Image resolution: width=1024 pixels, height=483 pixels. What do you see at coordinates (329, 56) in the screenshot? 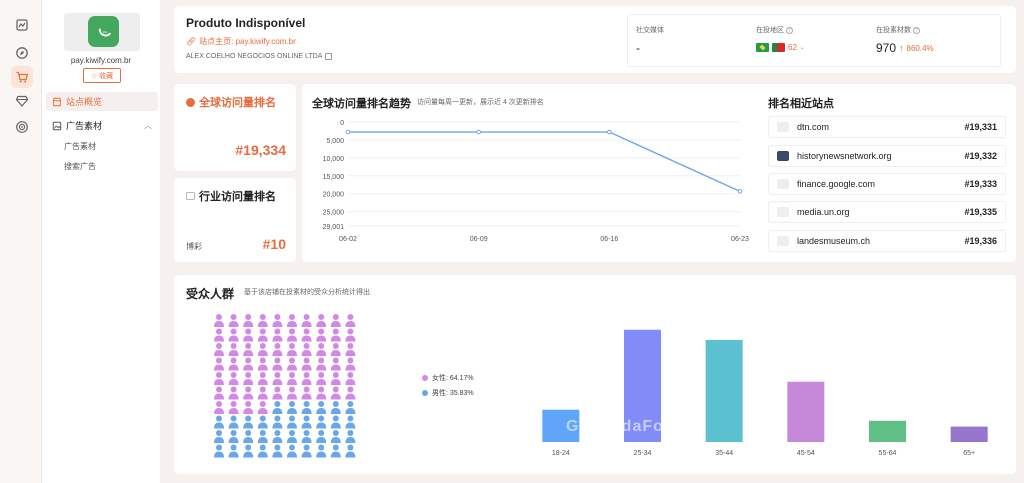
I see `copy-icon` at bounding box center [329, 56].